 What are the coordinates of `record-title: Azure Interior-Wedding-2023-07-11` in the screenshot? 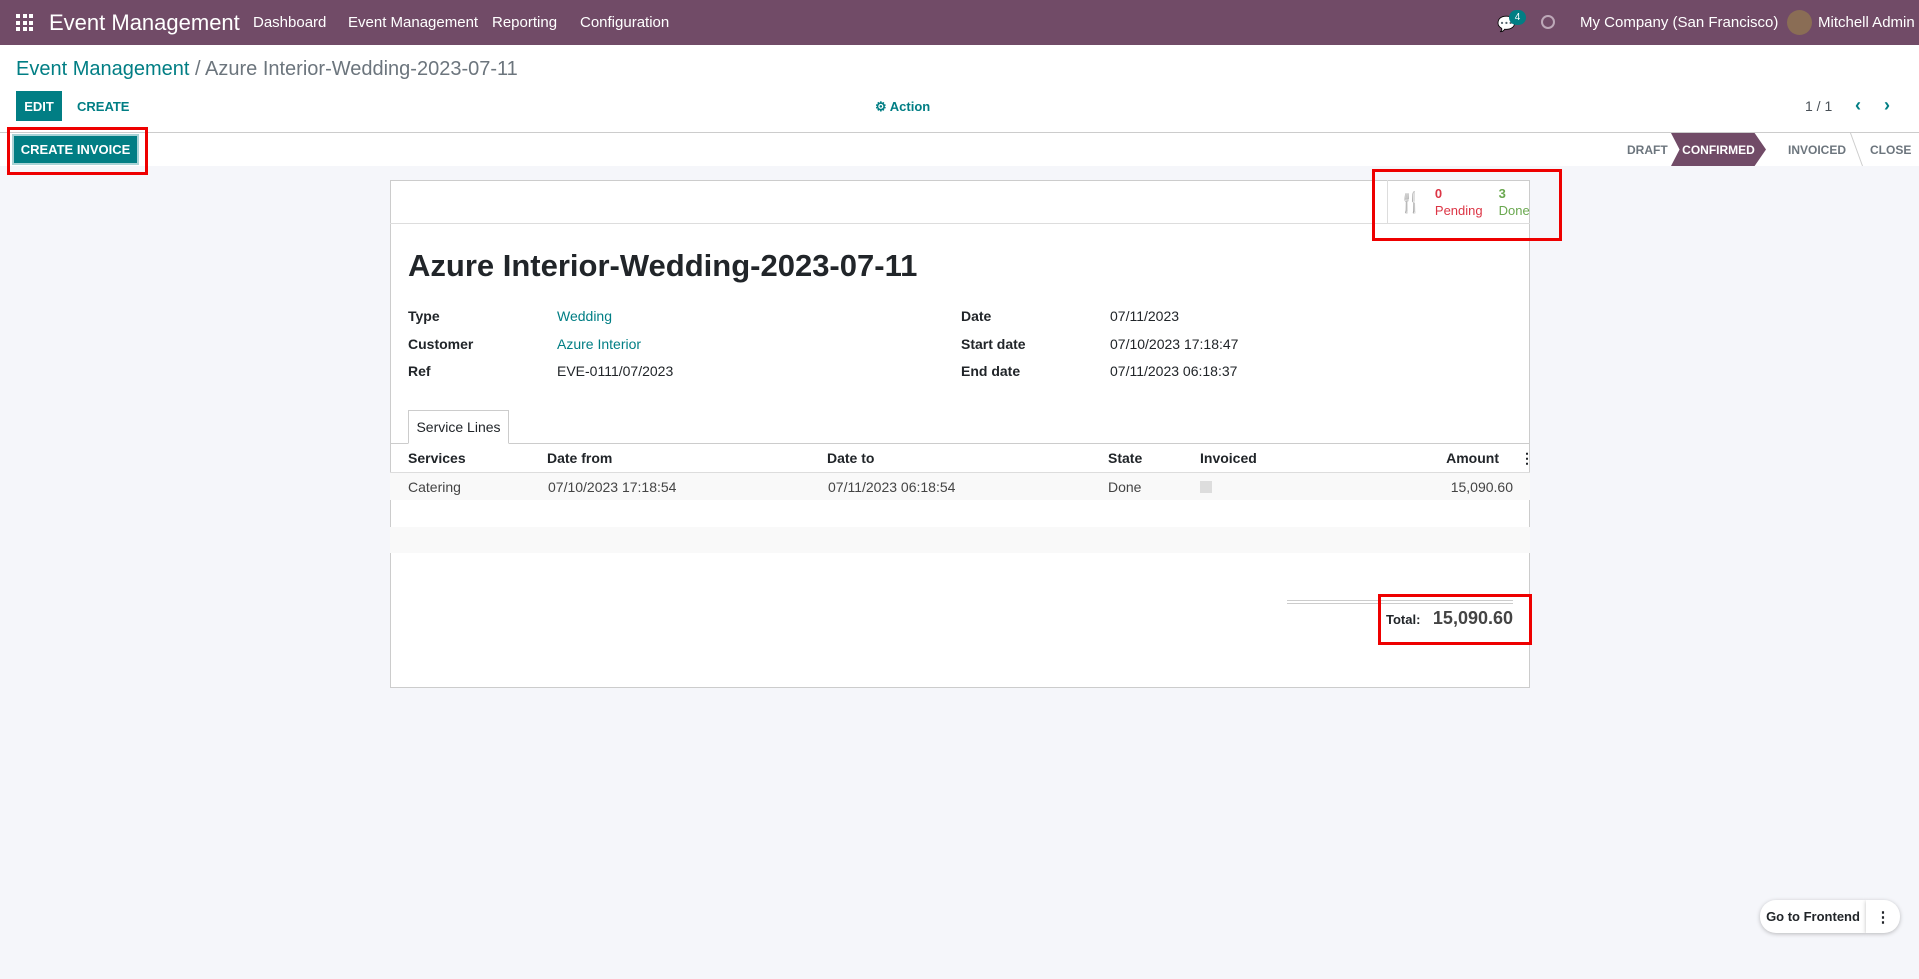 It's located at (663, 265).